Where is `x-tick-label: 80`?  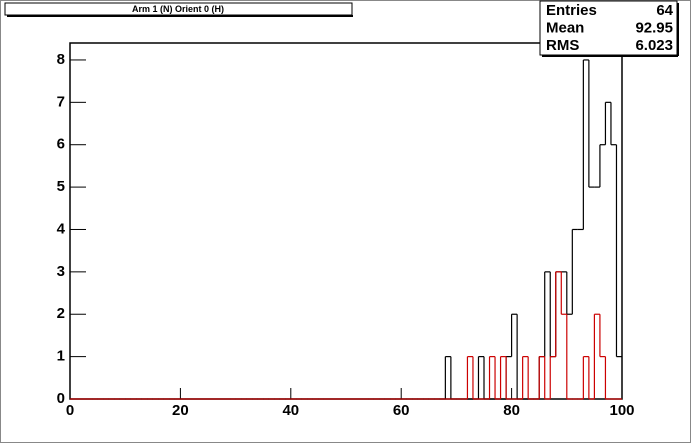
x-tick-label: 80 is located at coordinates (511, 410).